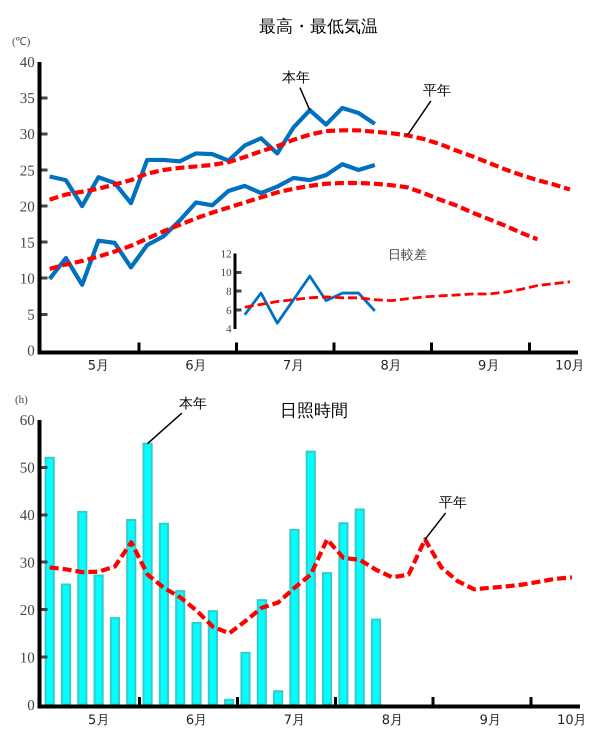 The image size is (591, 738). Describe the element at coordinates (229, 292) in the screenshot. I see `y-tick-label: 8` at that location.